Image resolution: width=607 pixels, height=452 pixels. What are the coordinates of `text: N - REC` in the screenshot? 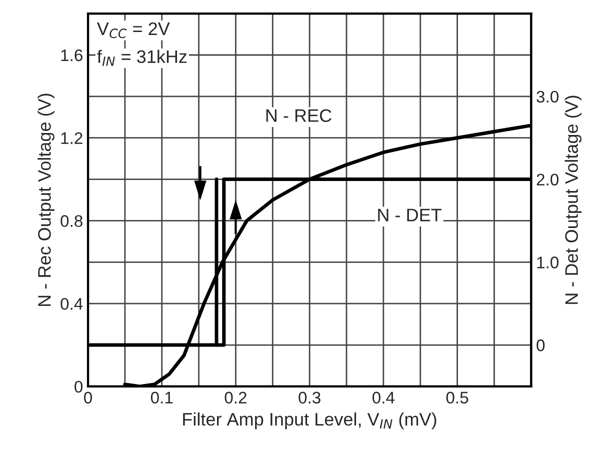 It's located at (299, 115).